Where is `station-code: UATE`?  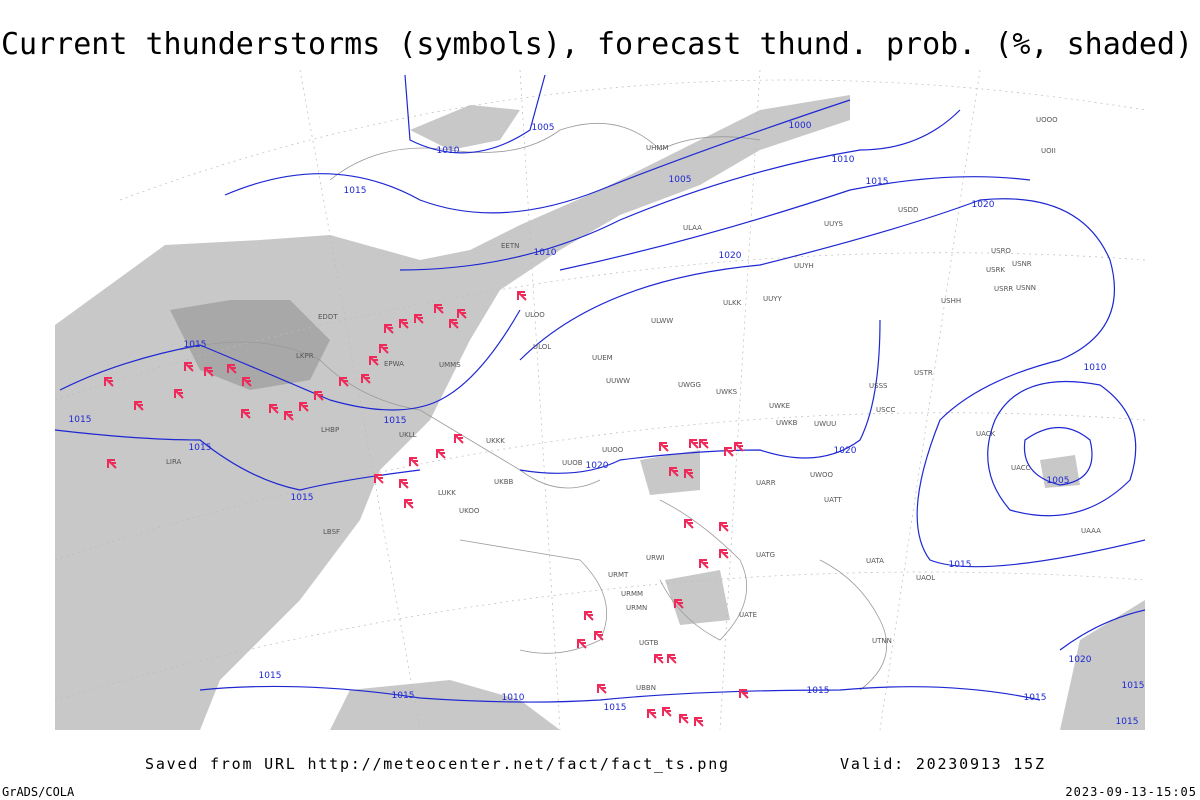 station-code: UATE is located at coordinates (748, 615).